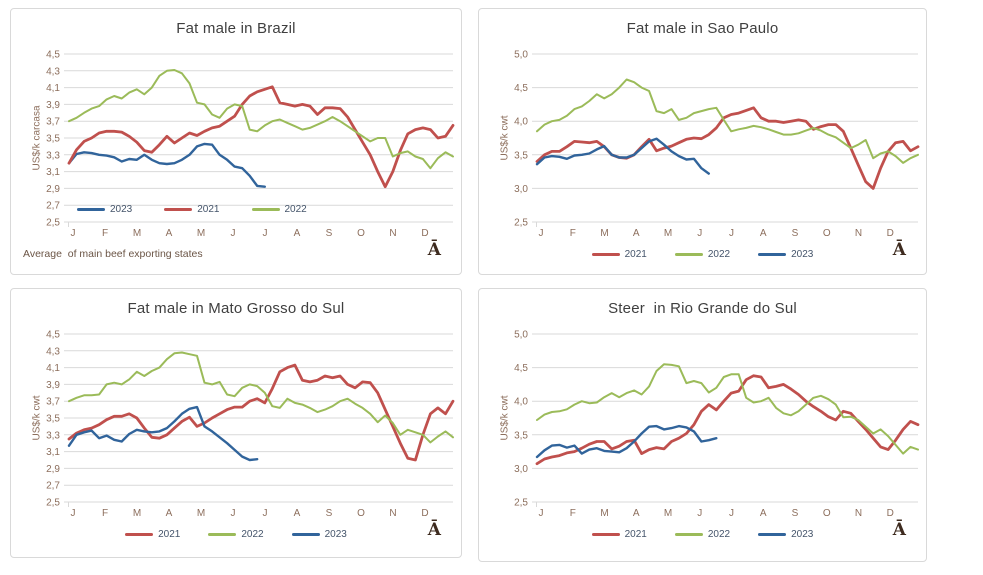  What do you see at coordinates (53, 189) in the screenshot?
I see `y-tick-label: 2,9` at bounding box center [53, 189].